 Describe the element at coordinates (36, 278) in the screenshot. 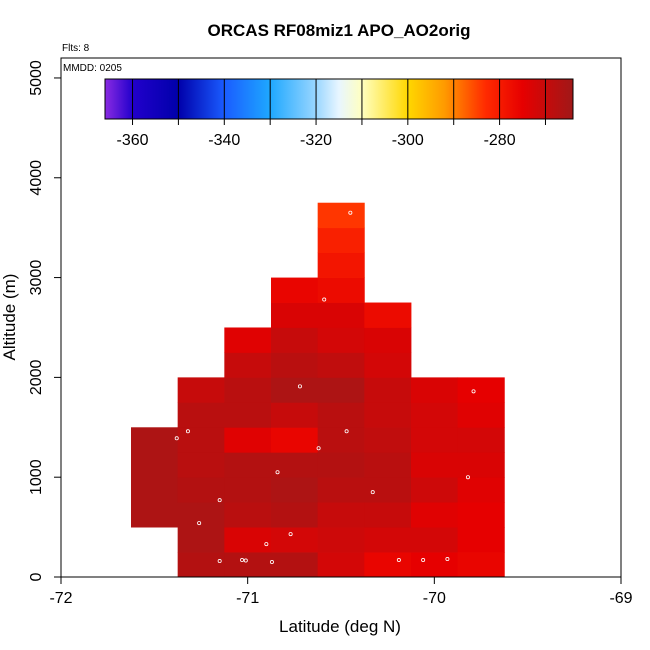

I see `y-tick-label: 3000` at that location.